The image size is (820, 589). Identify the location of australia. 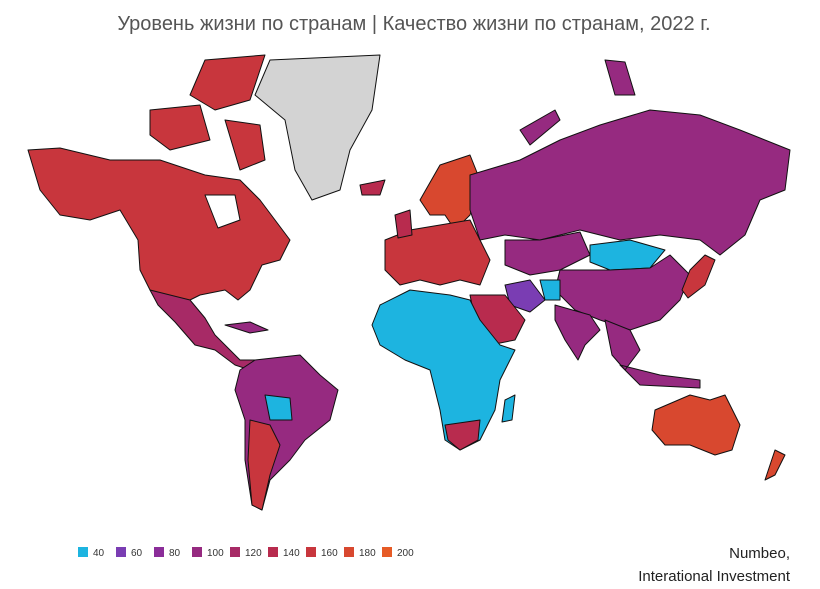
(696, 425).